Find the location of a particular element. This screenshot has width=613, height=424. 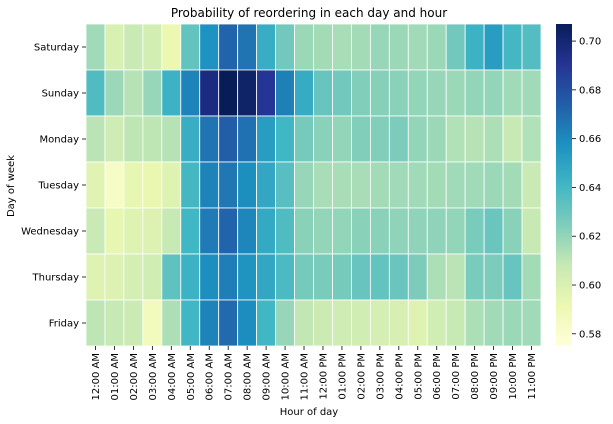

x-tick-label: 11:00 AM is located at coordinates (305, 376).